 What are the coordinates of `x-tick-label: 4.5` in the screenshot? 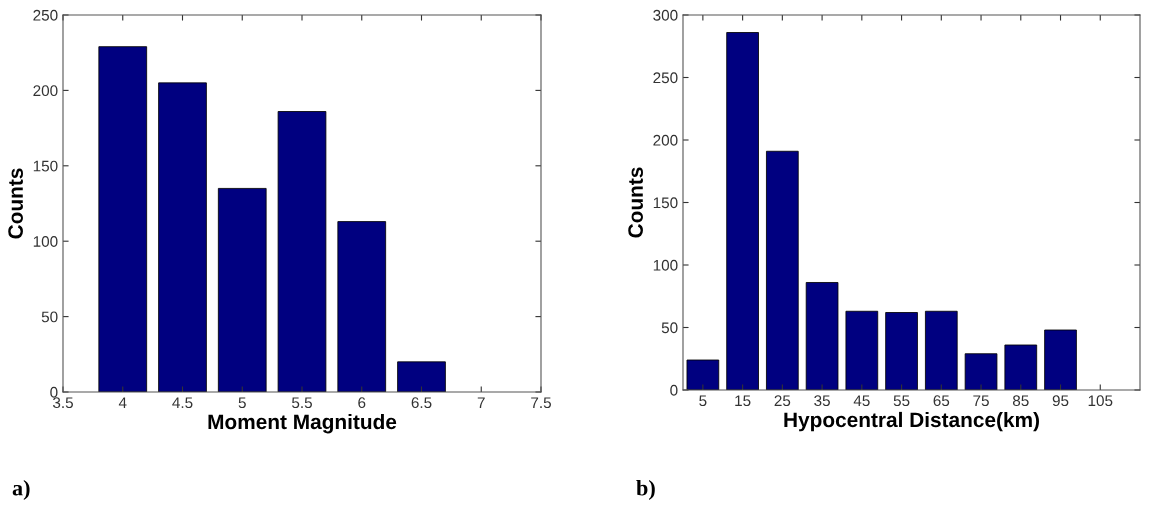 It's located at (182, 403).